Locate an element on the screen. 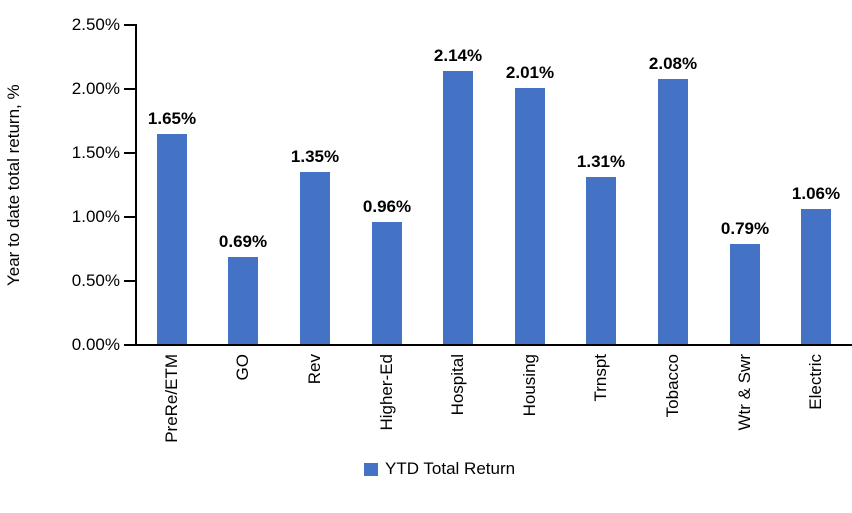 The image size is (852, 513). bar-value-label: 0.69% is located at coordinates (243, 241).